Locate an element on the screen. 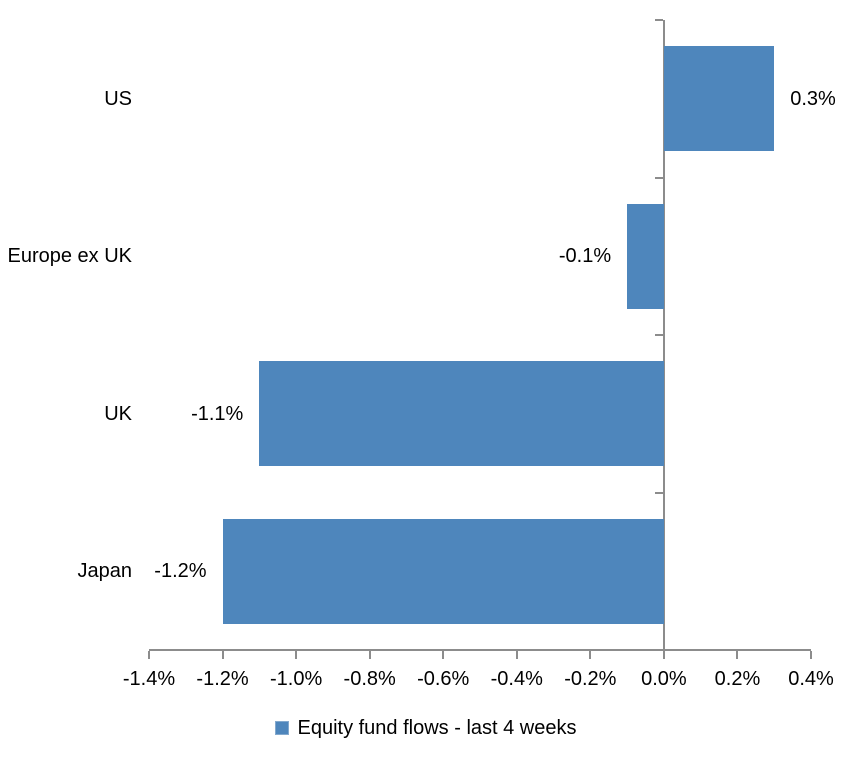  x-tick-label-0-2-: 0.2% is located at coordinates (737, 679).